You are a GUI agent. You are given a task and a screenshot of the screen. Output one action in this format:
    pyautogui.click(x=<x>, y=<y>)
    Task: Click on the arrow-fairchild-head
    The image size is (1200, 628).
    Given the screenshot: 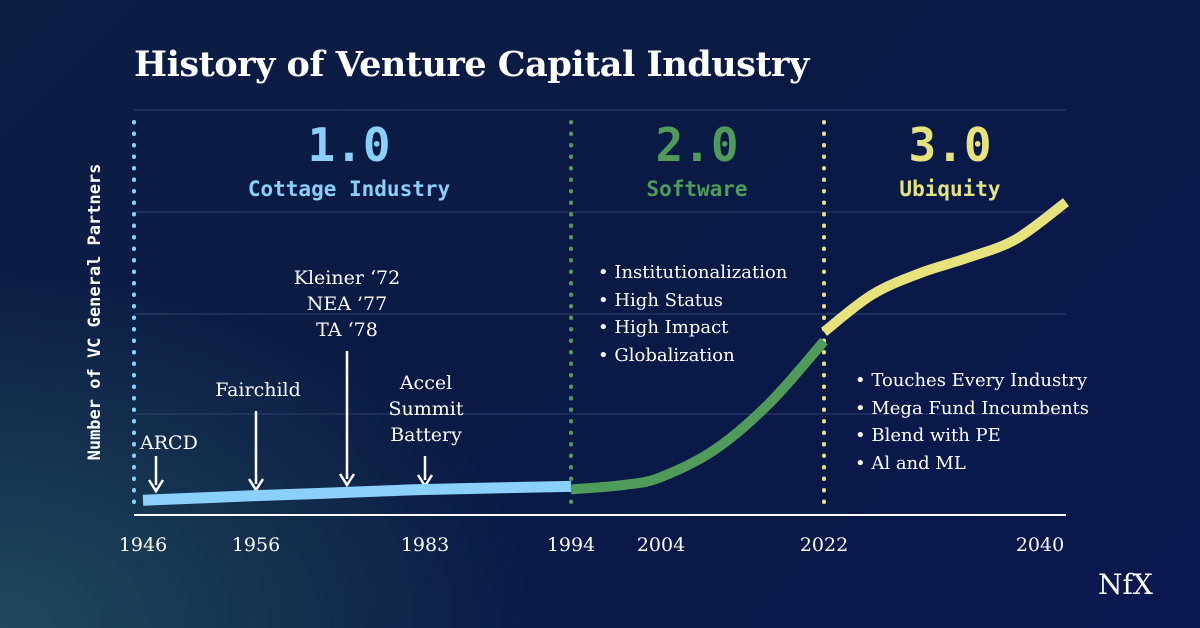 What is the action you would take?
    pyautogui.click(x=256, y=485)
    